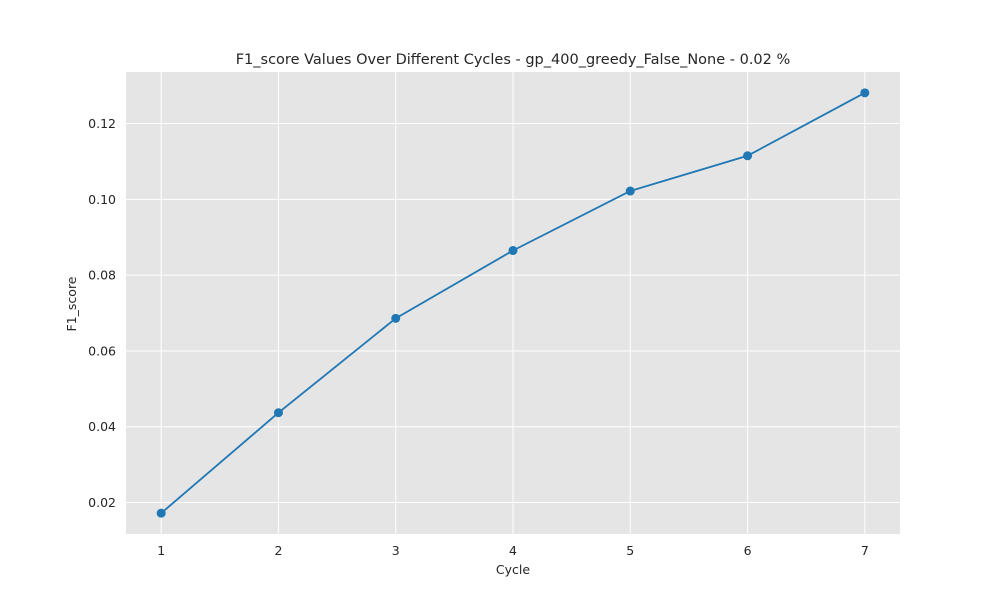 Image resolution: width=1000 pixels, height=600 pixels. Describe the element at coordinates (71, 303) in the screenshot. I see `y-axis-label: F1_score` at that location.